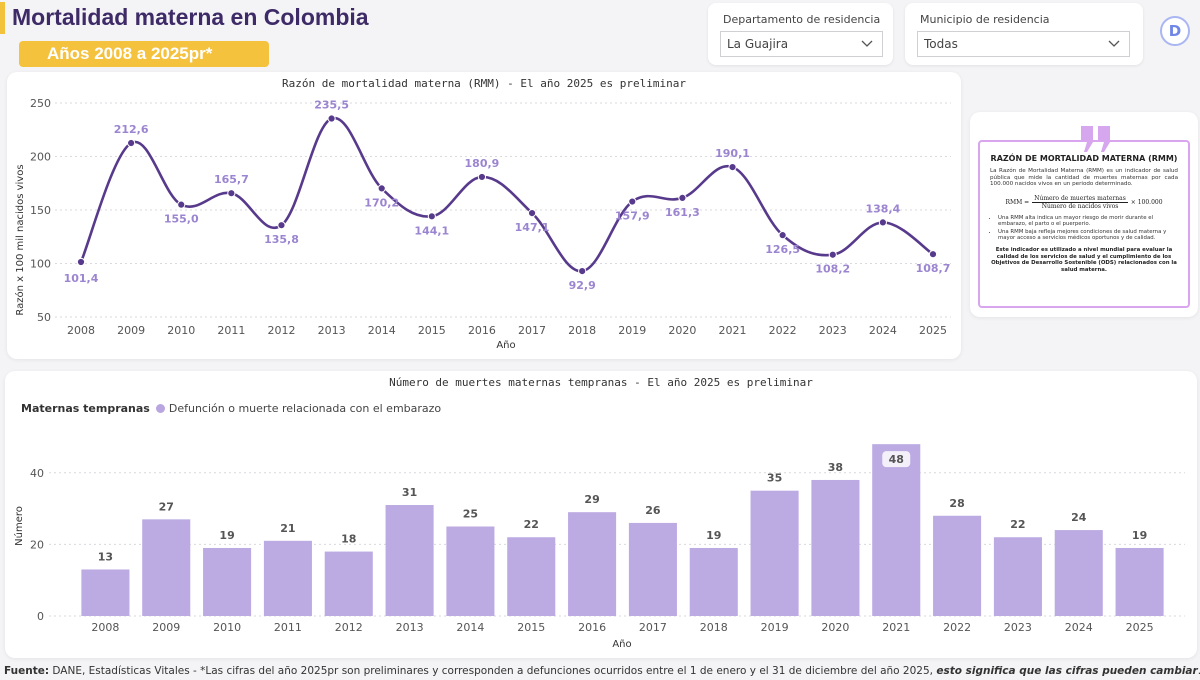  Describe the element at coordinates (531, 627) in the screenshot. I see `deaths-x-tick: 2015` at that location.